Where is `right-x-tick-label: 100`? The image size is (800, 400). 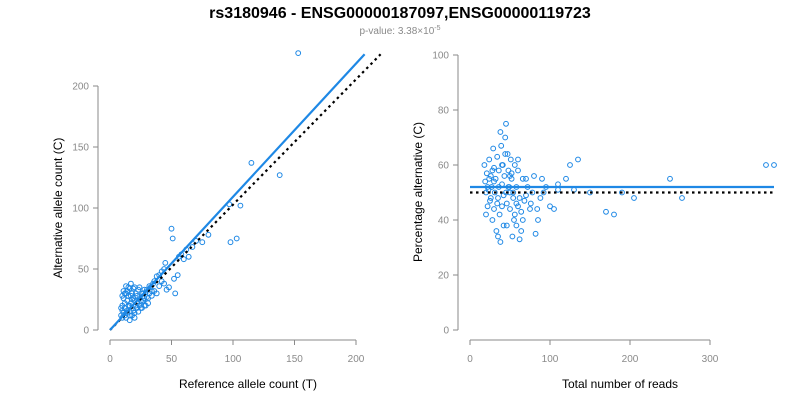
right-x-tick-label: 100 is located at coordinates (550, 359).